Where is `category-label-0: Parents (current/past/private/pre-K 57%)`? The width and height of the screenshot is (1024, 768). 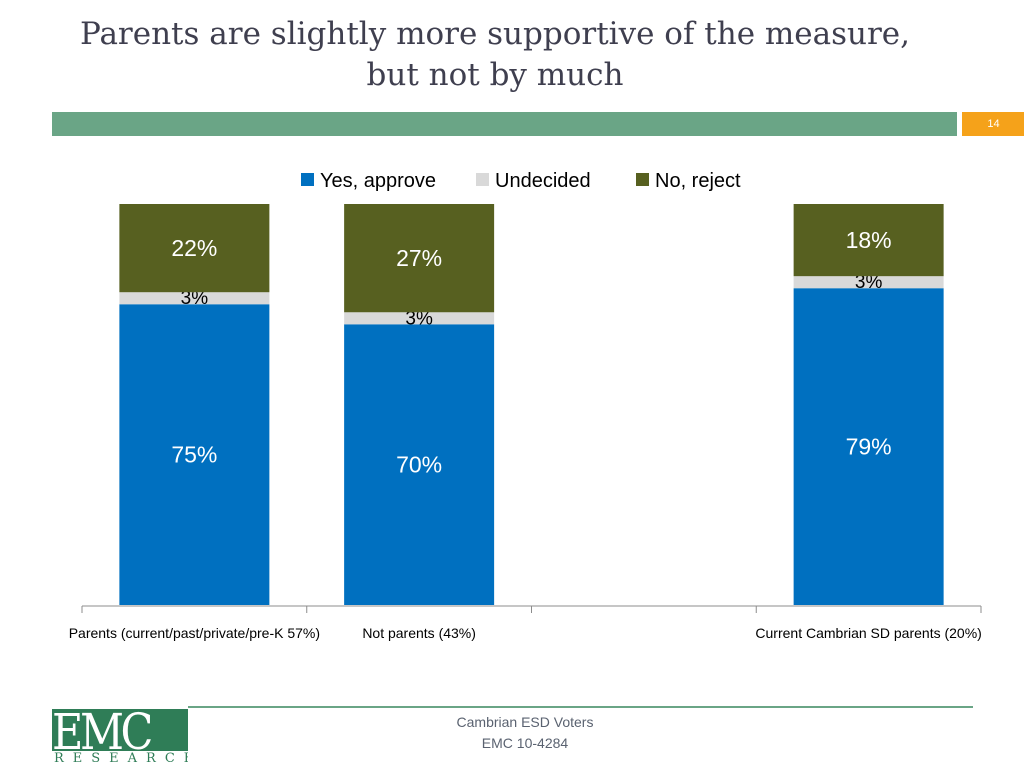
category-label-0: Parents (current/past/private/pre-K 57%) is located at coordinates (194, 633).